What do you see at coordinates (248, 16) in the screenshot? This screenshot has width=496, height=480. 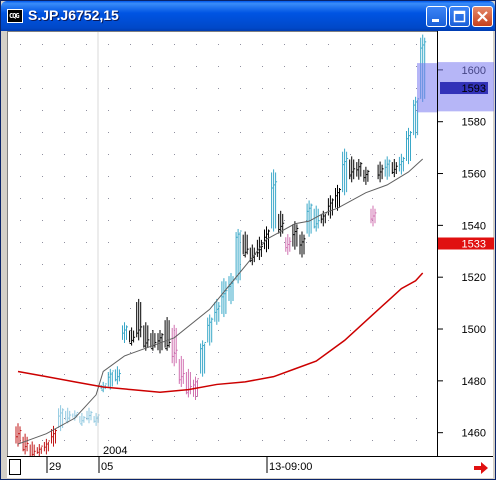 I see `title-bar: CQG S.JP.J6752,15` at bounding box center [248, 16].